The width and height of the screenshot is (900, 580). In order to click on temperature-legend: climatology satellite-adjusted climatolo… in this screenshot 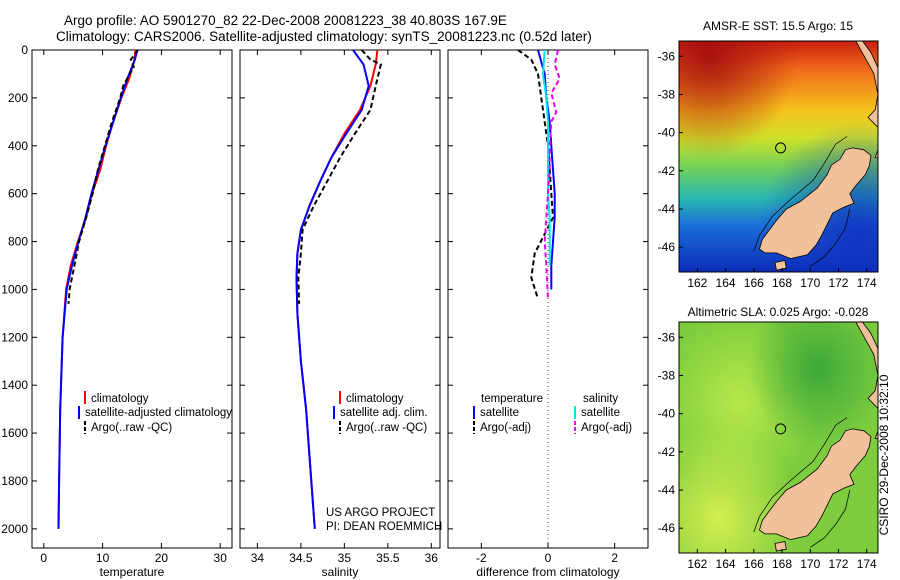, I will do `click(155, 412)`.